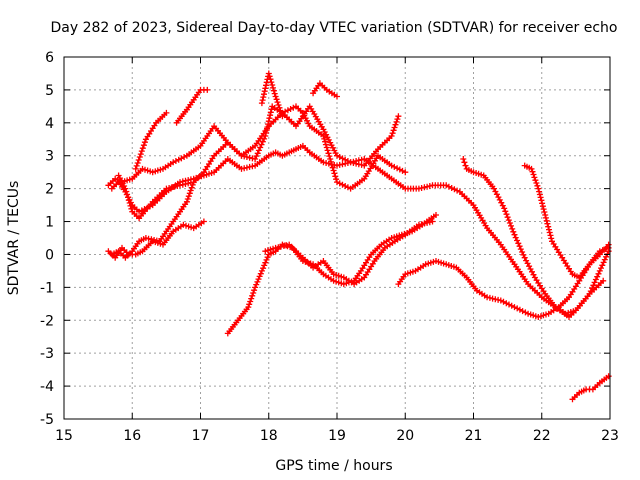  Describe the element at coordinates (536, 236) in the screenshot. I see `series-sat-m` at that location.